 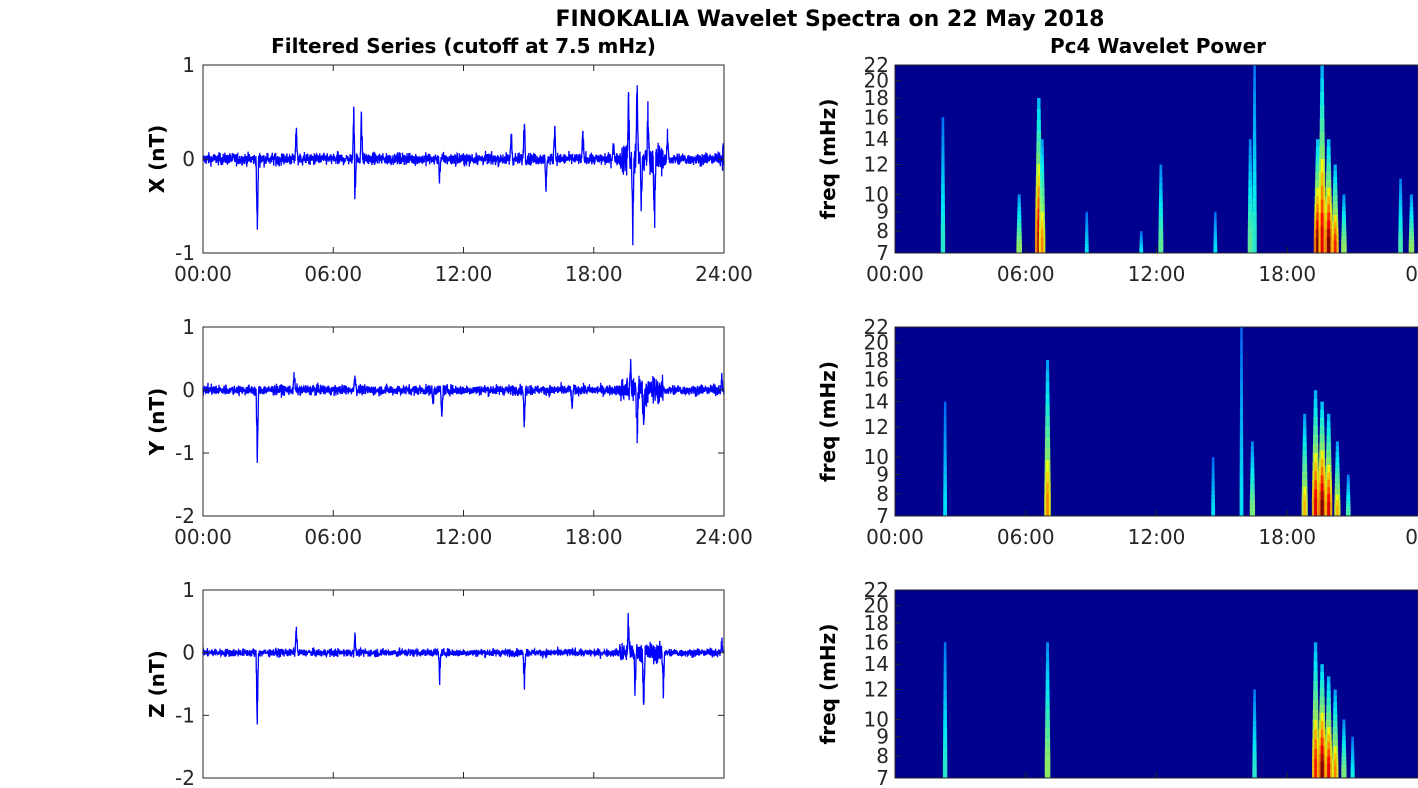 I want to click on y-tick-label: 1, so click(x=188, y=327).